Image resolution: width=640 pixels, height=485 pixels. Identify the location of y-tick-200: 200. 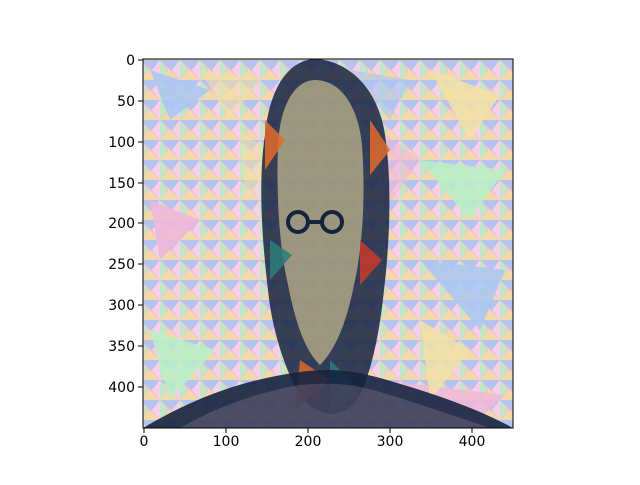
(125, 224).